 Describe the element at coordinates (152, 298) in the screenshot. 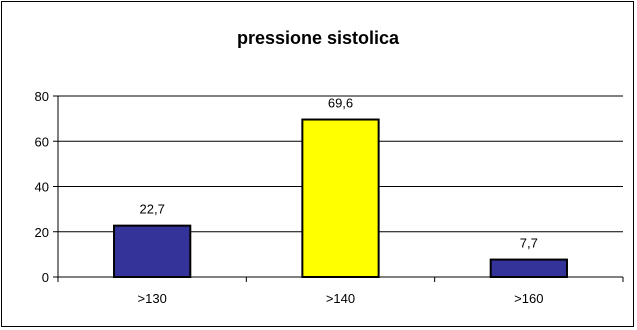

I see `x-tick-label: >130` at that location.